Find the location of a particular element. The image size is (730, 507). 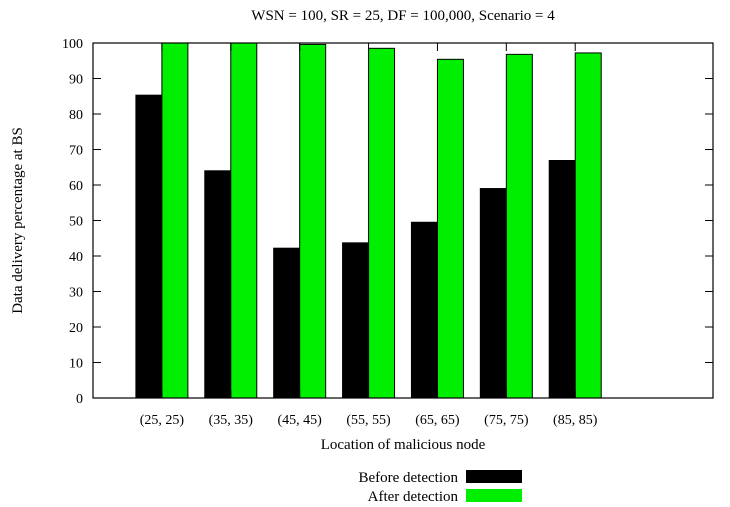

y-tick-label: 90 is located at coordinates (76, 80).